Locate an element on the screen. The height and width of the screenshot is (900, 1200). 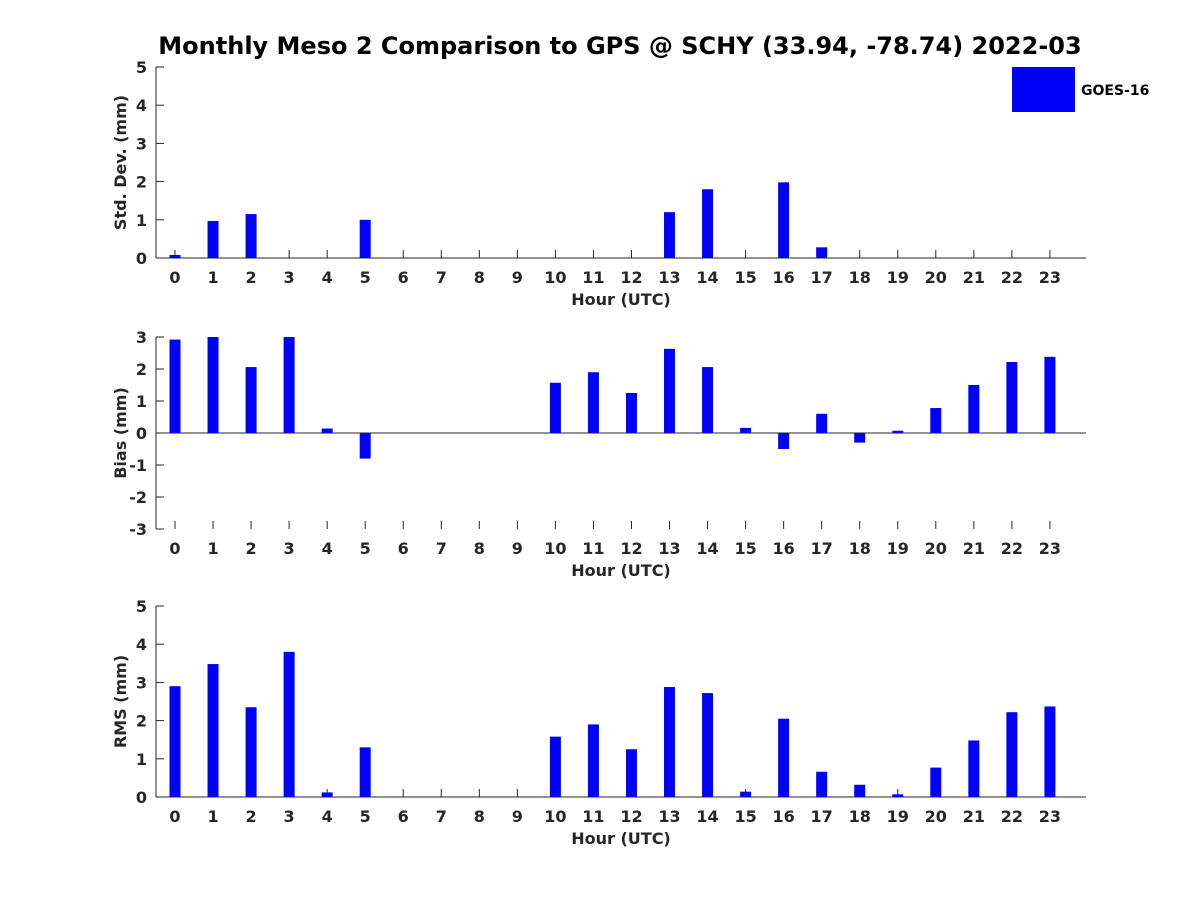
y-axis-label: Bias (mm) is located at coordinates (120, 433).